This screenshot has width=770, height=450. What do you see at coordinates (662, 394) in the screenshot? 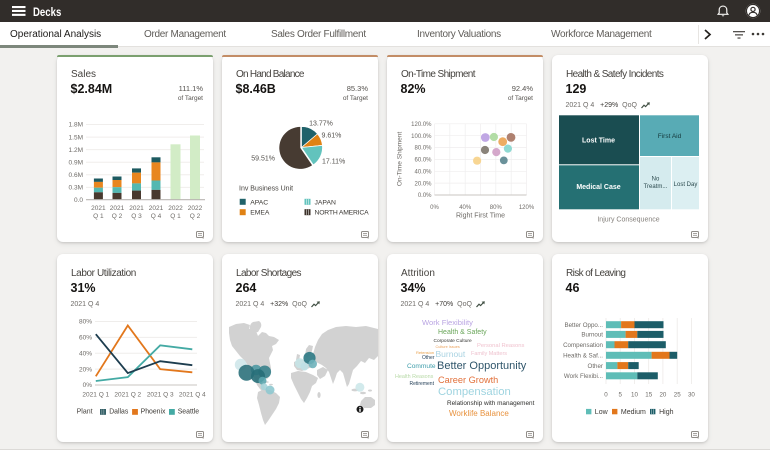
I see `svg-text: 20` at bounding box center [662, 394].